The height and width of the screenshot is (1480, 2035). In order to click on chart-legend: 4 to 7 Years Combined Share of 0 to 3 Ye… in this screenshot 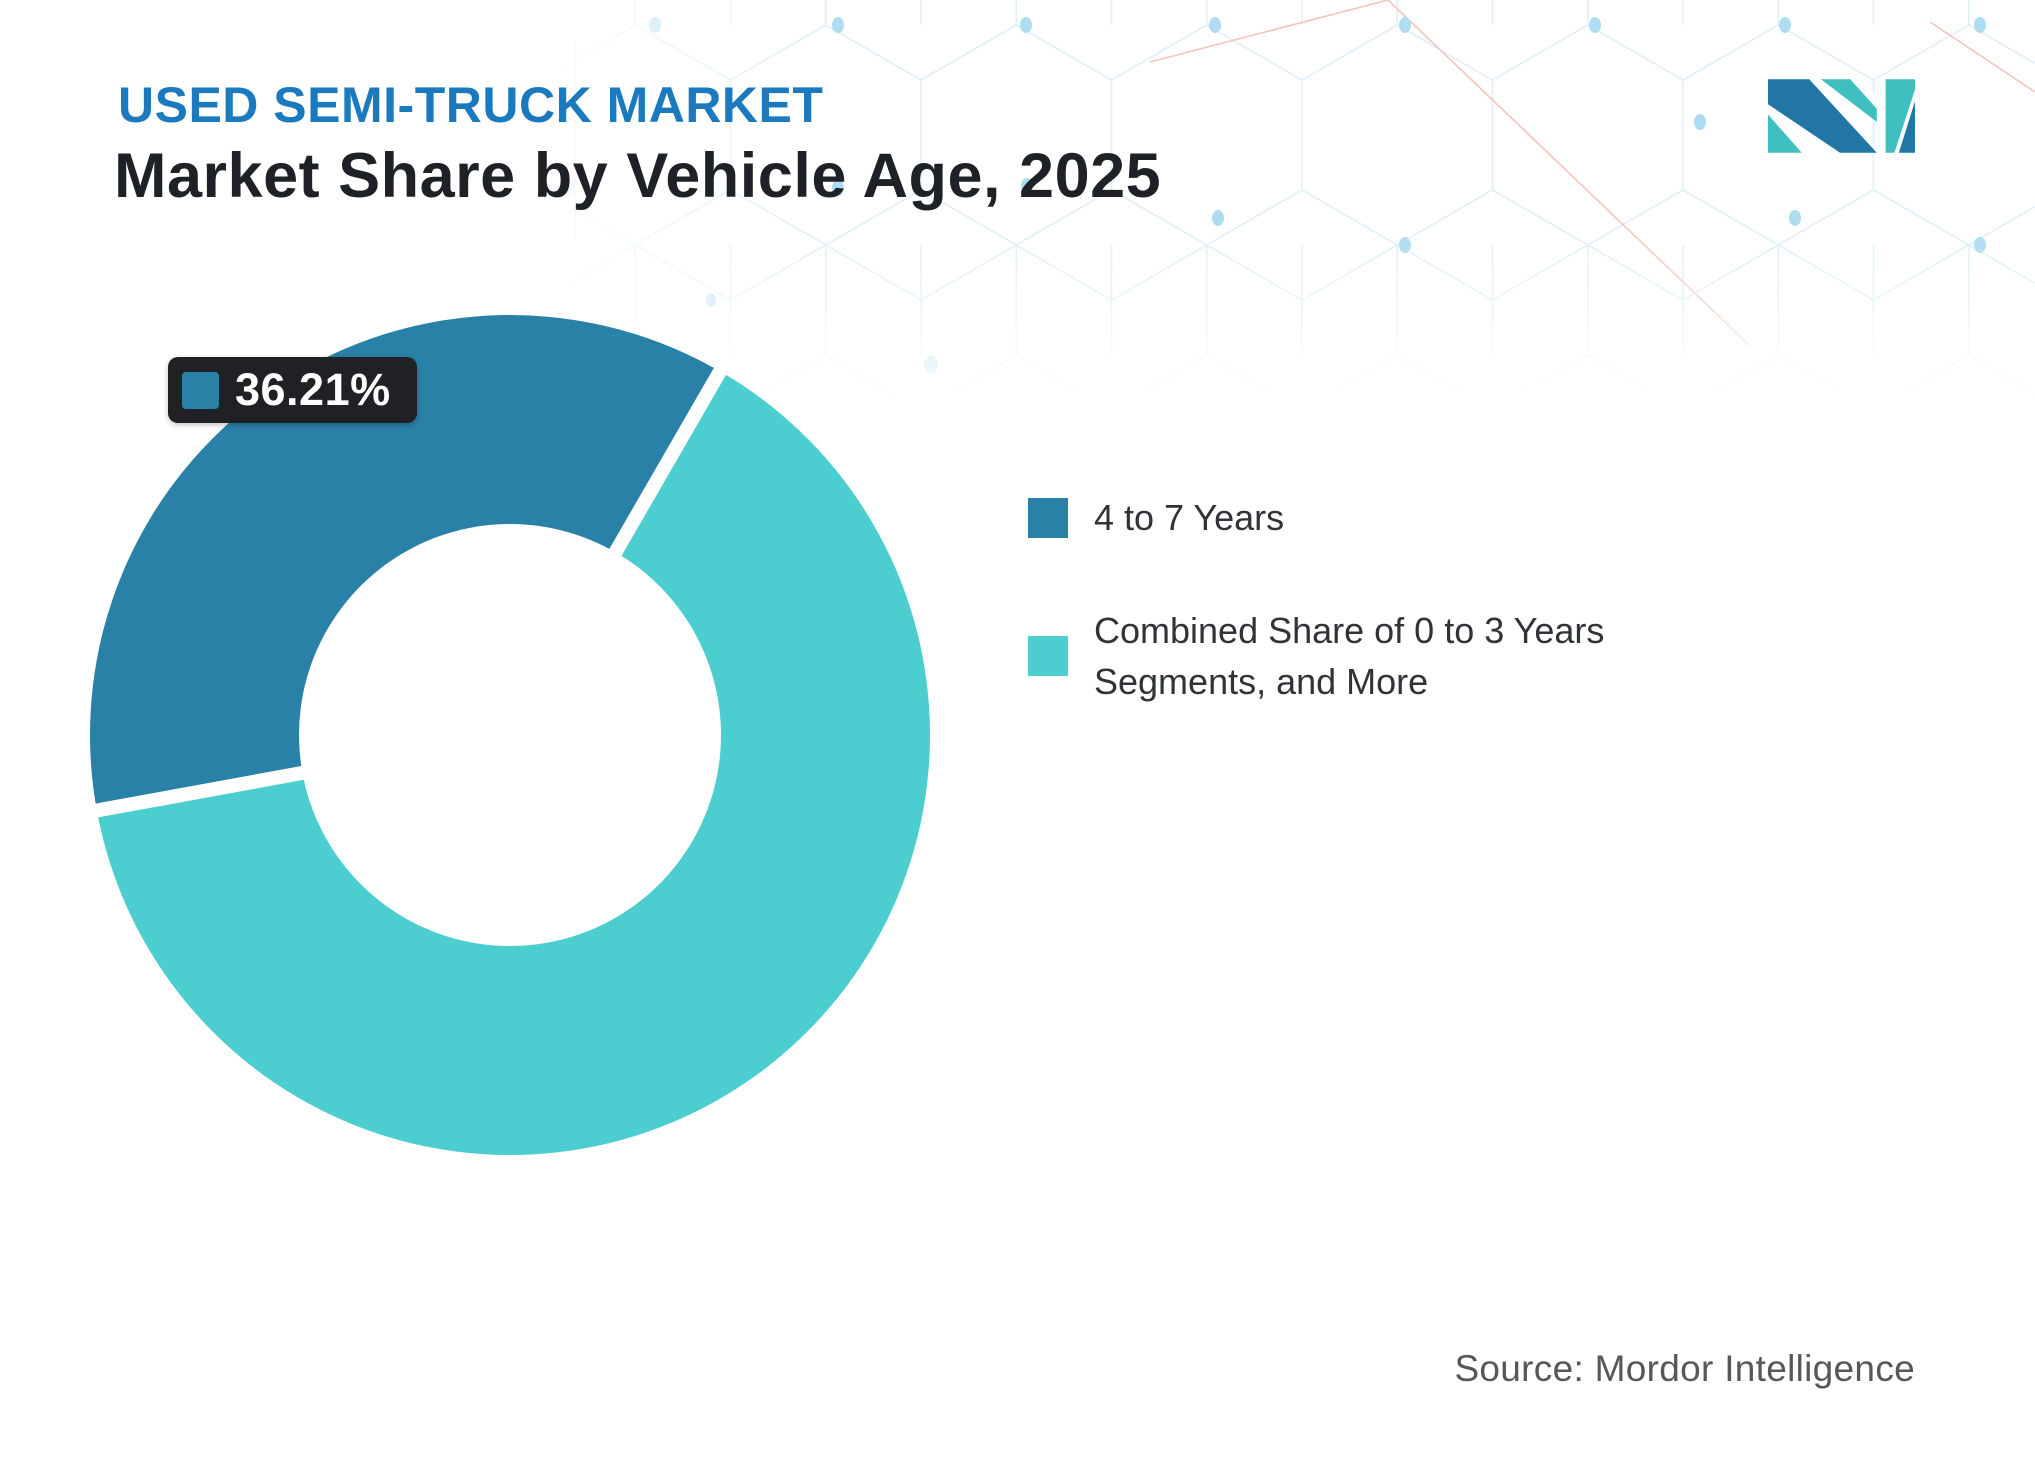, I will do `click(1316, 599)`.